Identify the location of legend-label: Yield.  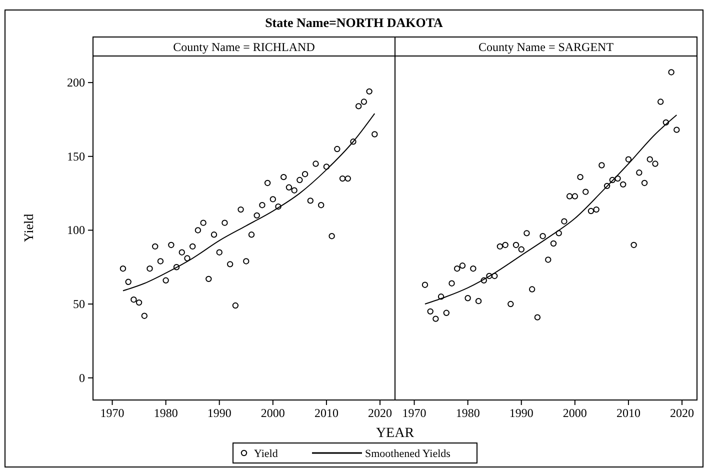
(266, 454).